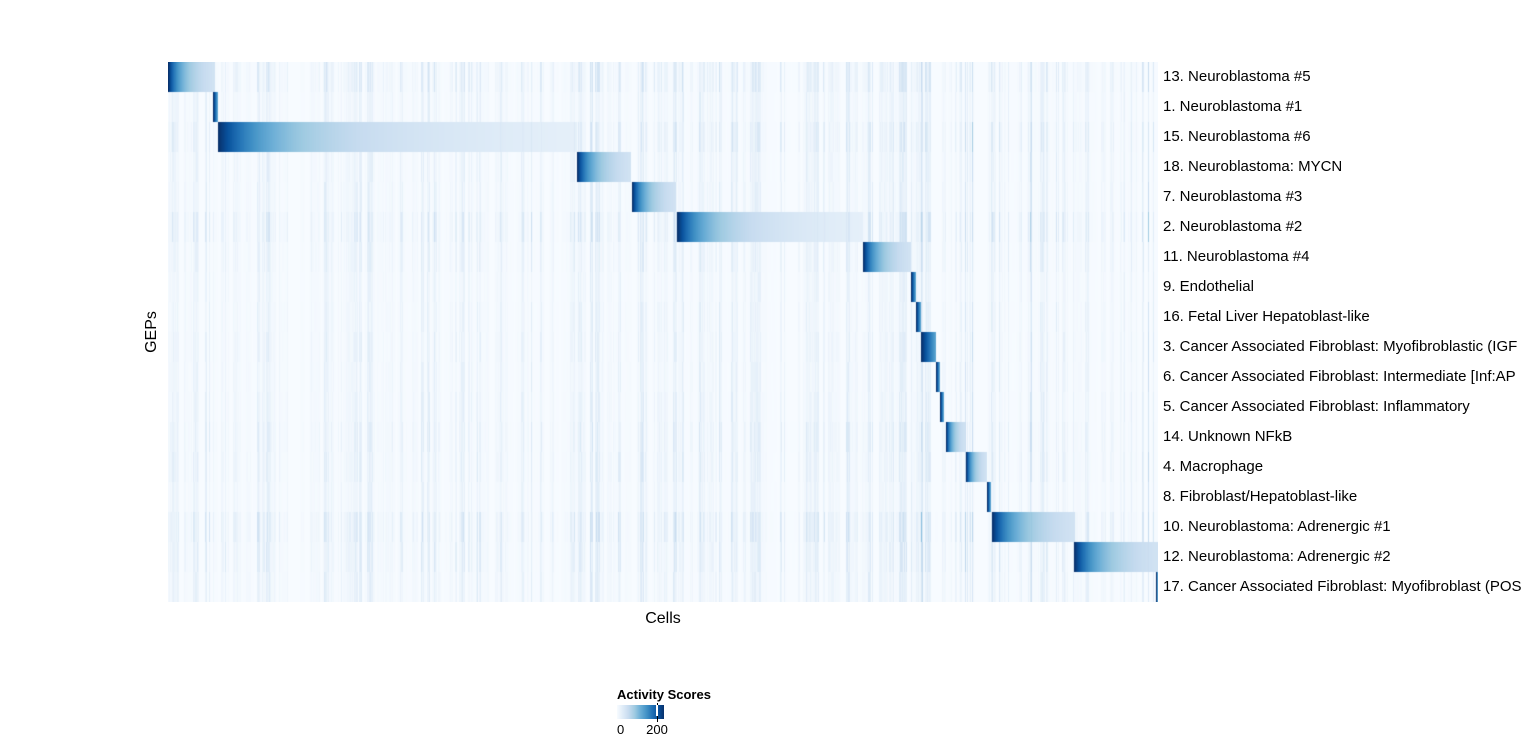  Describe the element at coordinates (151, 332) in the screenshot. I see `y-axis-label: GEPs` at that location.